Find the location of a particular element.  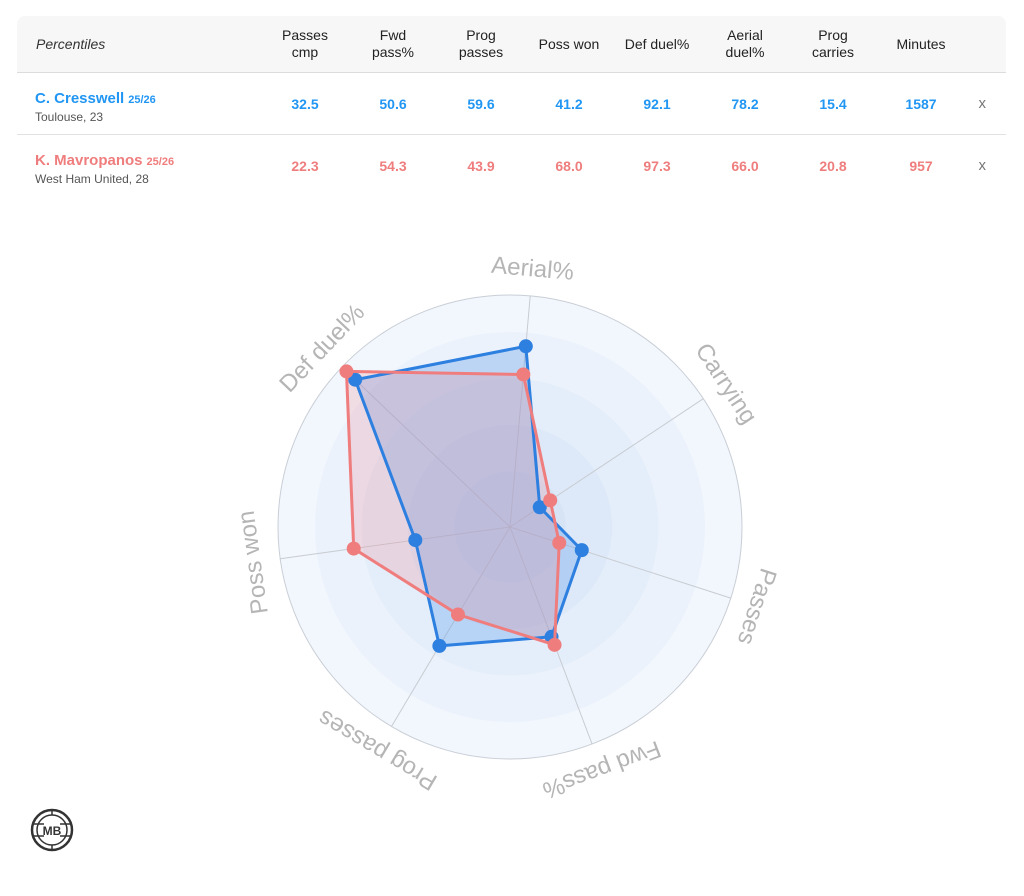

stat-value: 78.2 is located at coordinates (745, 103).